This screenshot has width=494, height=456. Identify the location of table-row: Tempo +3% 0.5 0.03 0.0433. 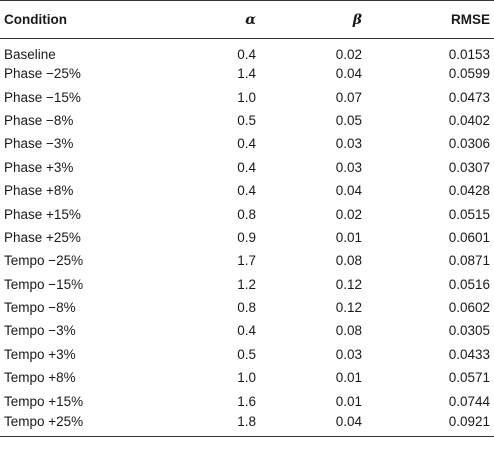
(247, 354).